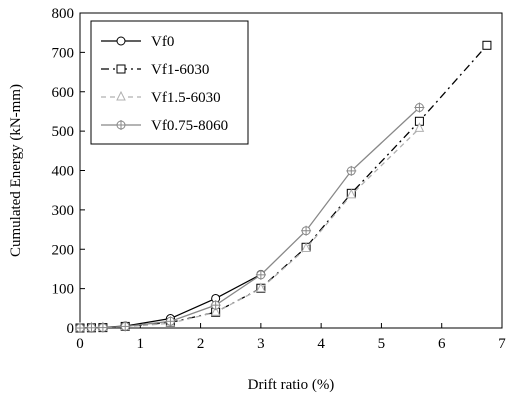 The image size is (509, 397). What do you see at coordinates (121, 41) in the screenshot?
I see `circle-marker` at bounding box center [121, 41].